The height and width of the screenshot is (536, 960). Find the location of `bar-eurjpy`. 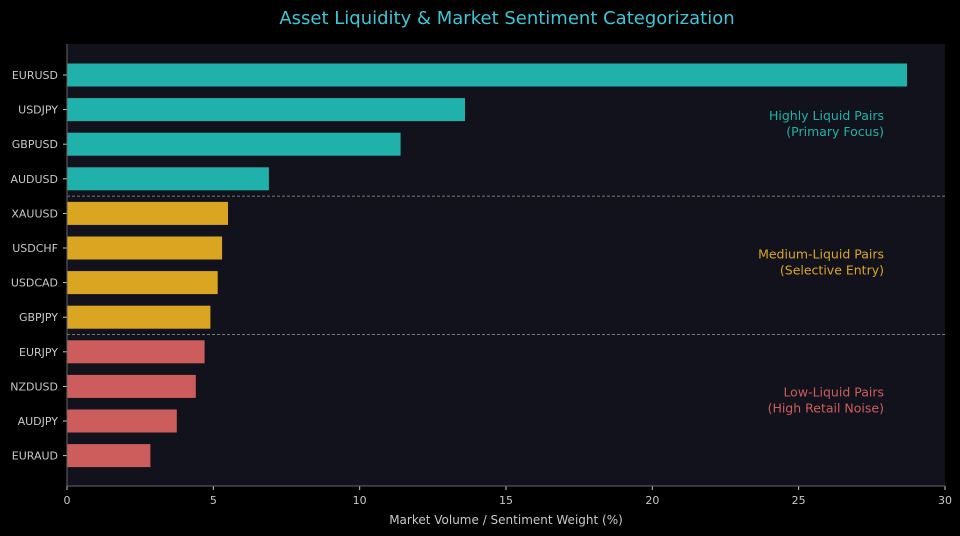

bar-eurjpy is located at coordinates (136, 352).